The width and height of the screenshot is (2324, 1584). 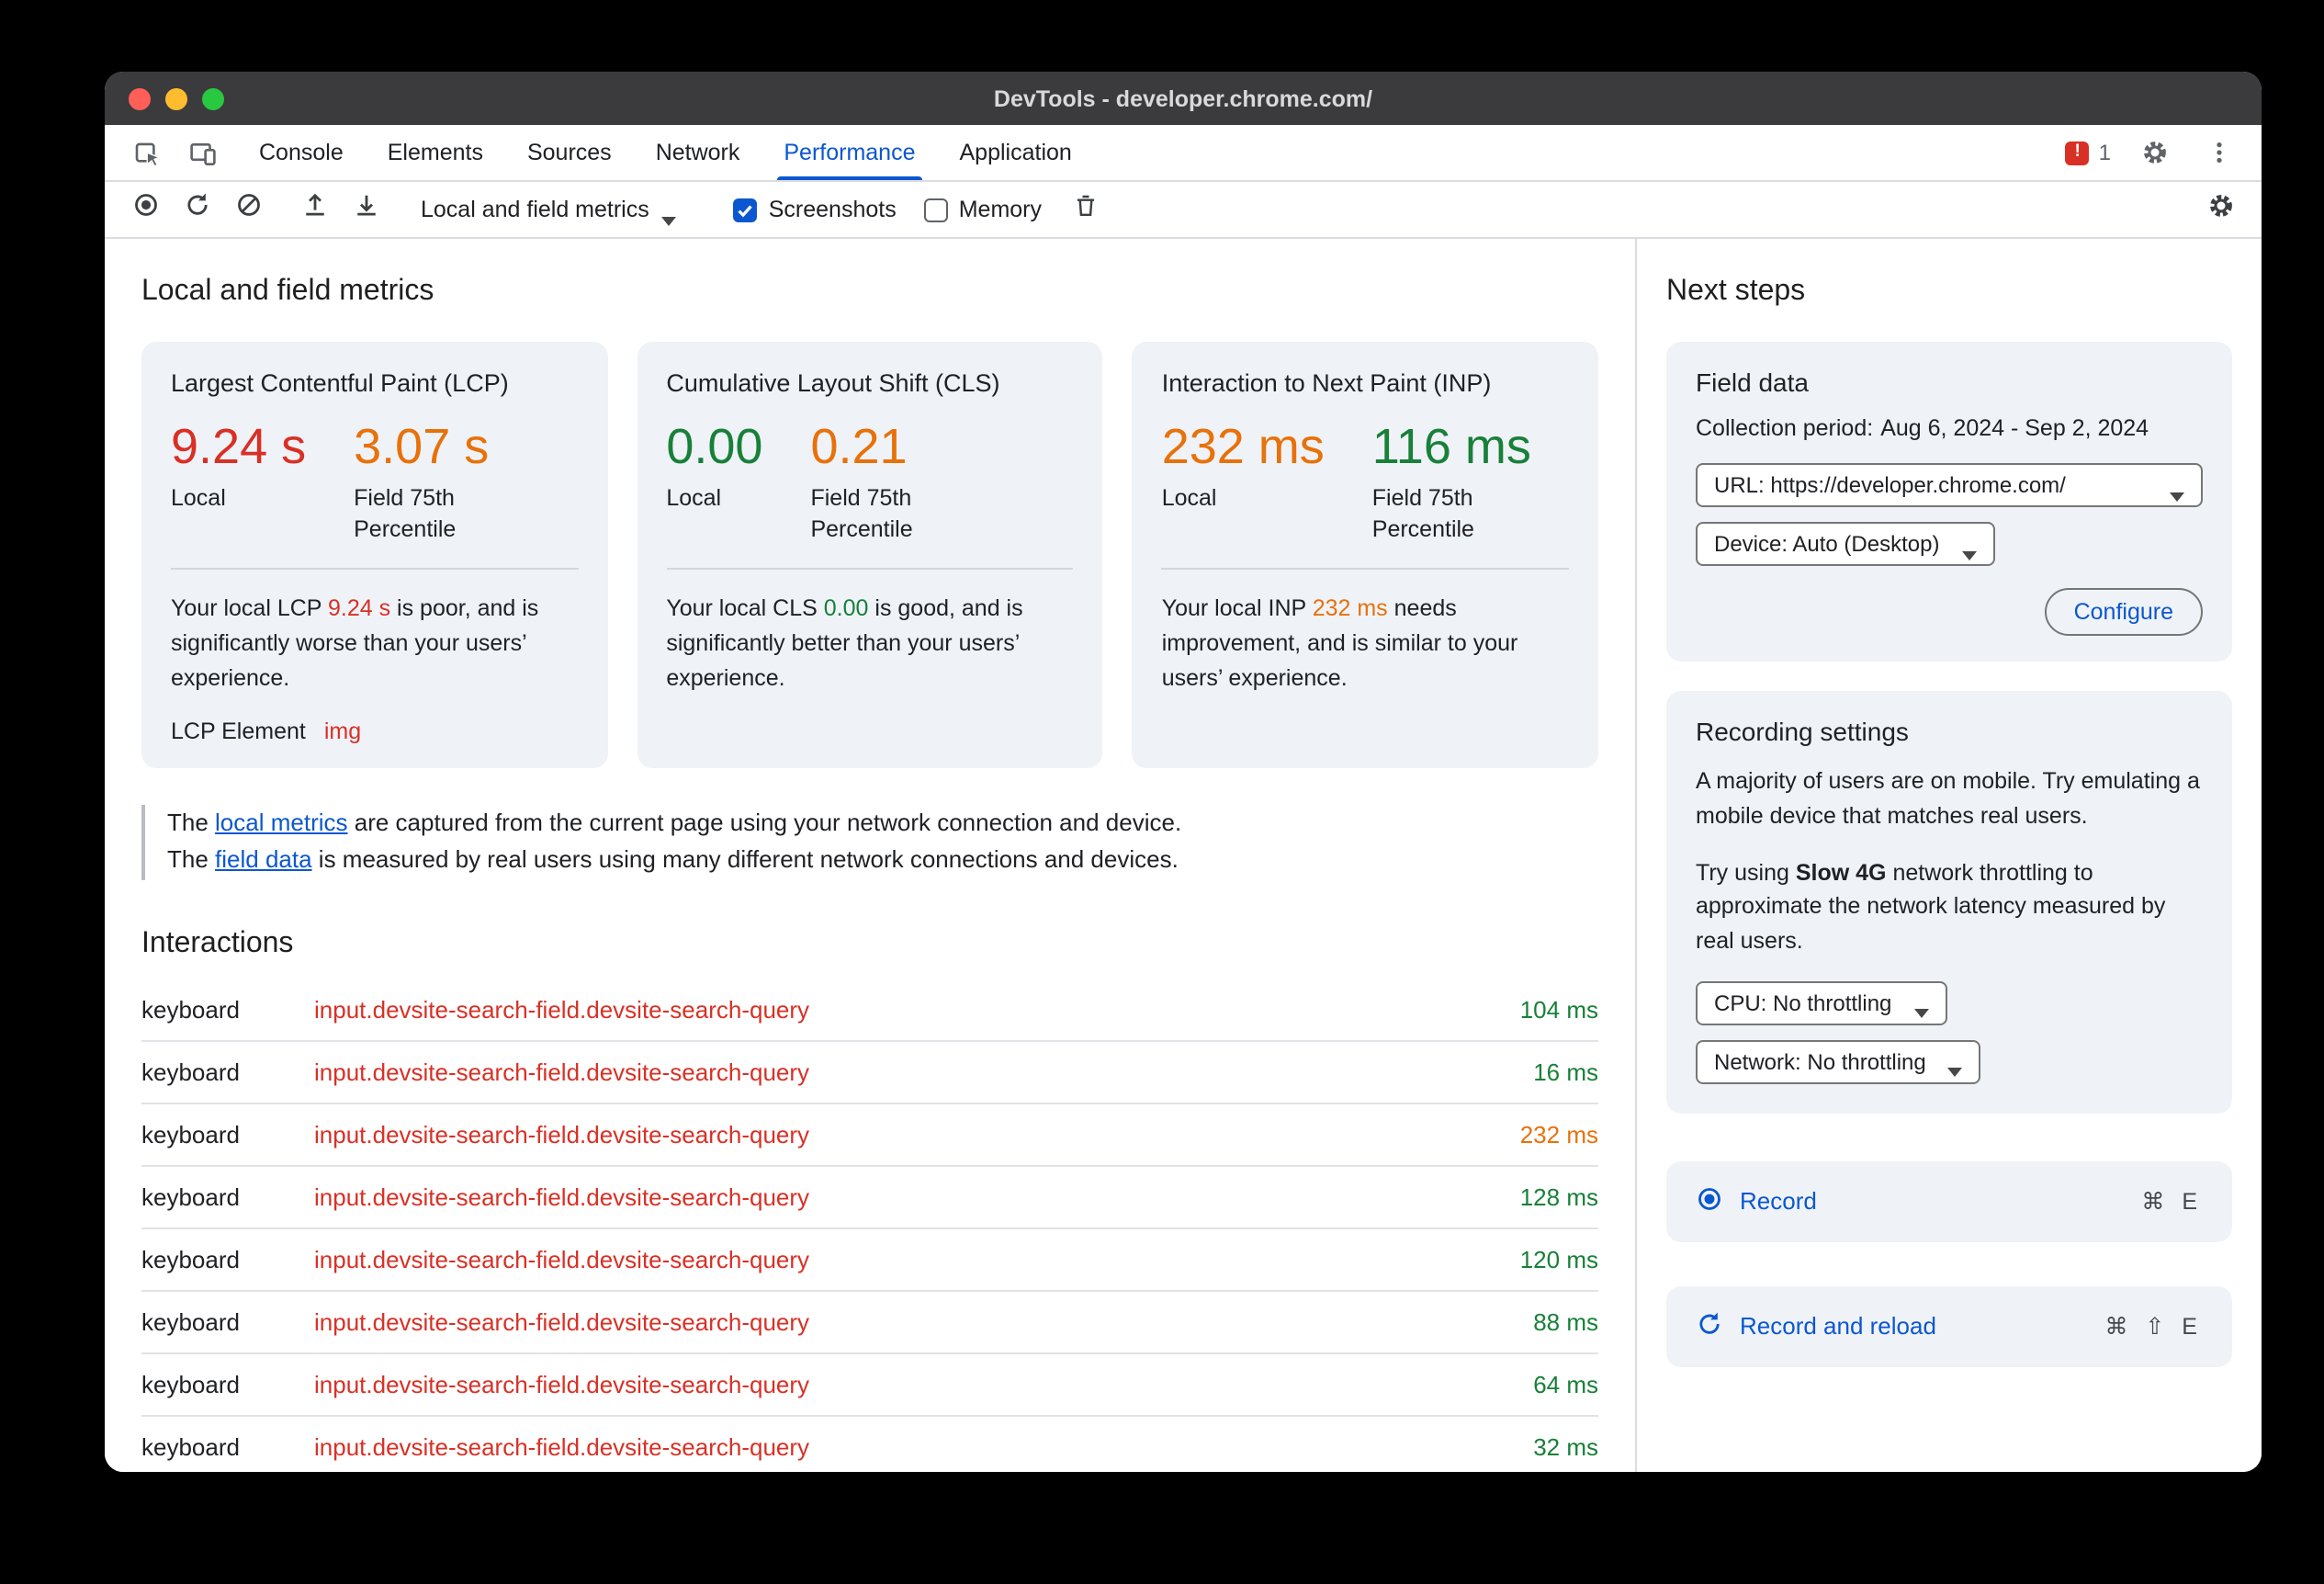 I want to click on metric-title: Interaction to Next Paint (INP), so click(x=1326, y=383).